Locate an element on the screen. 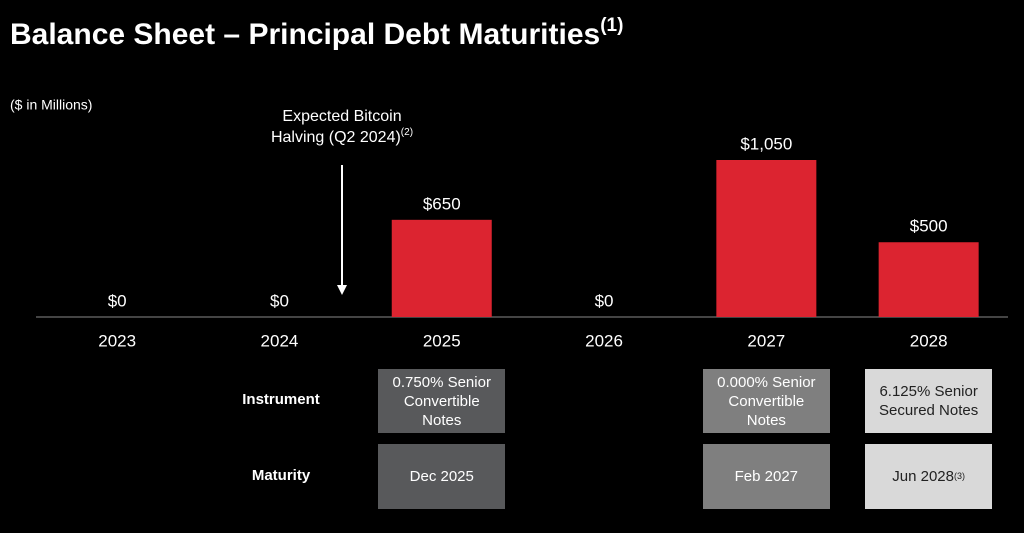 The image size is (1024, 533). cell-text: Feb 2027 is located at coordinates (766, 476).